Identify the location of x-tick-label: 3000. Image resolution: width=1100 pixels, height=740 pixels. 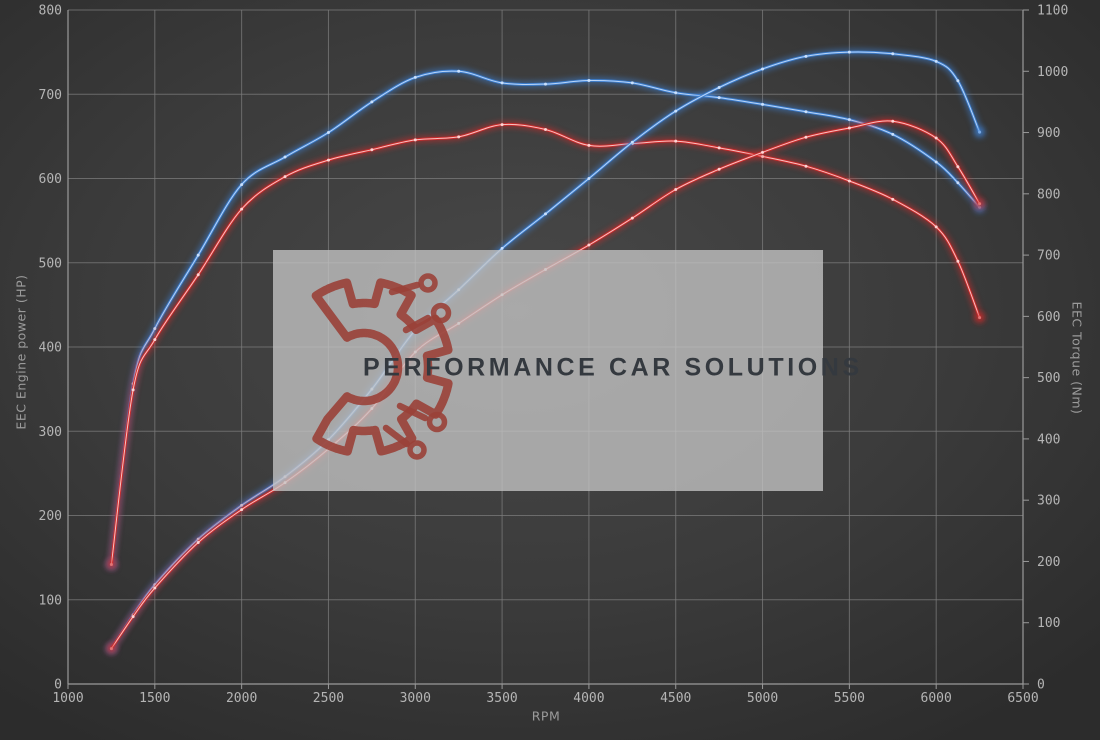
(415, 698).